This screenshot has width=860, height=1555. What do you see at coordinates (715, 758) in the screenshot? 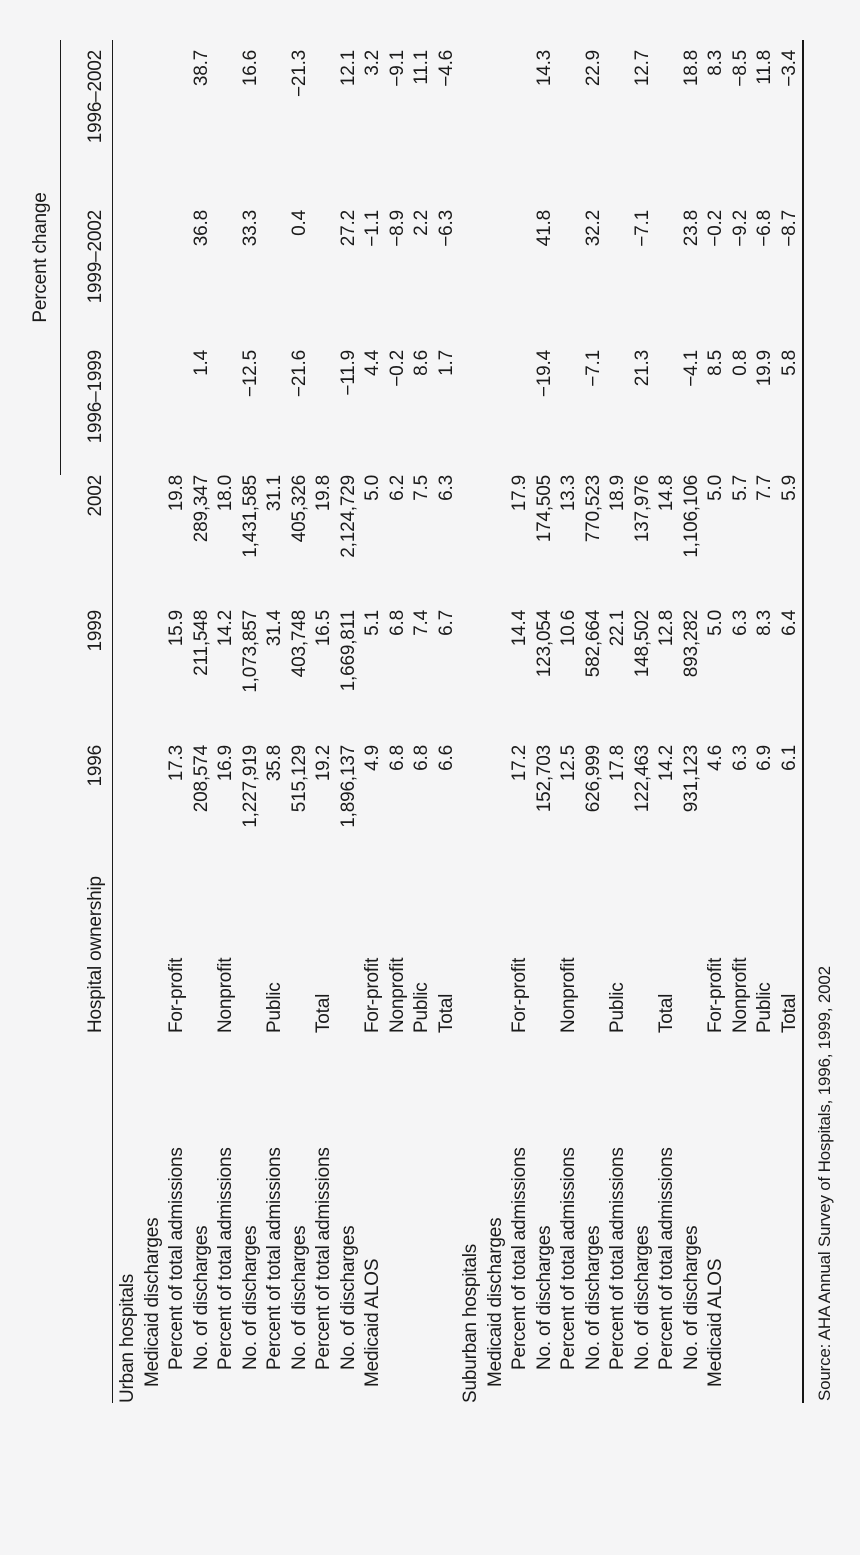
I see `value-cell: 4.6` at bounding box center [715, 758].